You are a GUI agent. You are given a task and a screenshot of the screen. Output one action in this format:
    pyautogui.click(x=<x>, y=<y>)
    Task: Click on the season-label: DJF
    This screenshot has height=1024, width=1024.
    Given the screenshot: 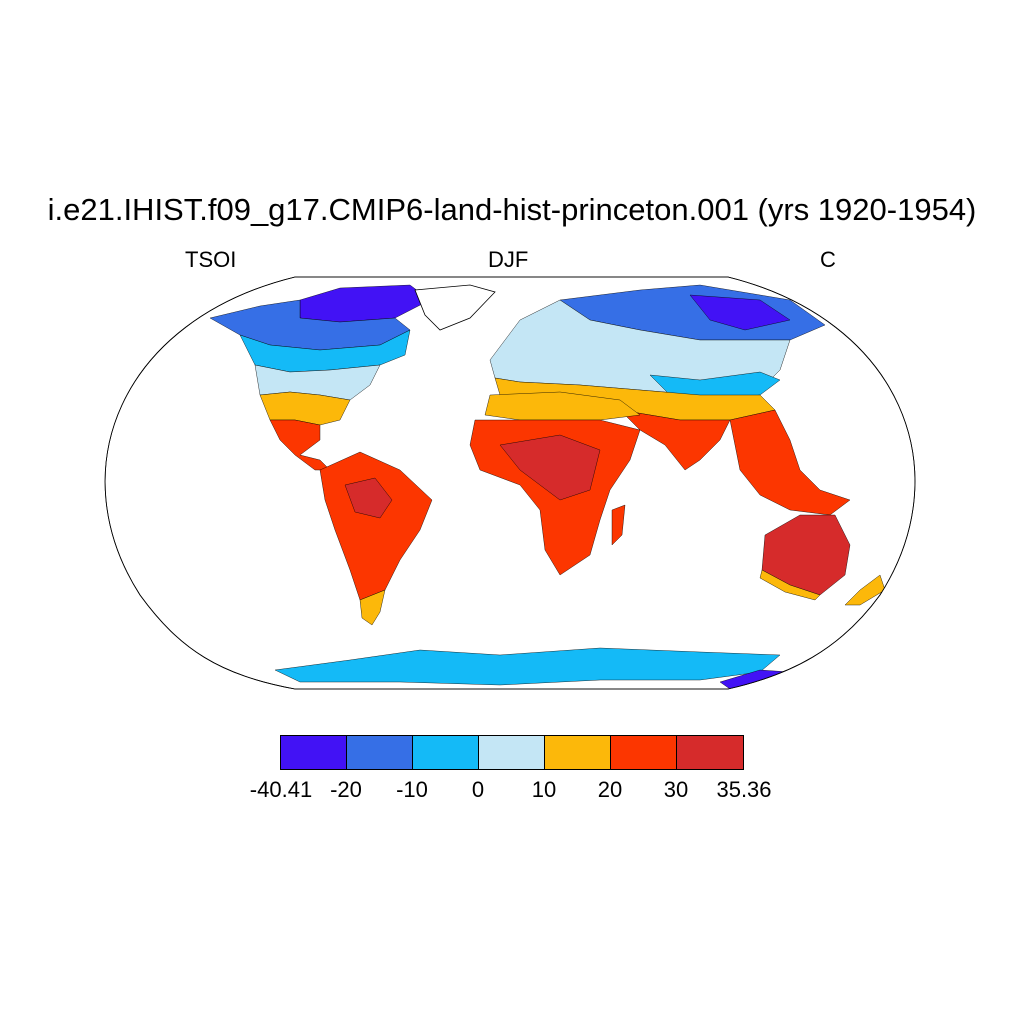 What is the action you would take?
    pyautogui.click(x=508, y=259)
    